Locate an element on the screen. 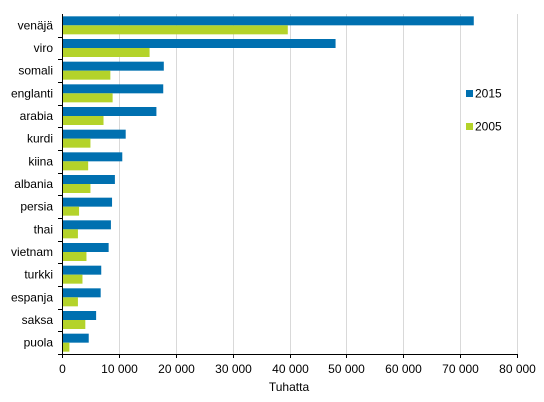 The width and height of the screenshot is (544, 402). bar-2005-kiina is located at coordinates (76, 166).